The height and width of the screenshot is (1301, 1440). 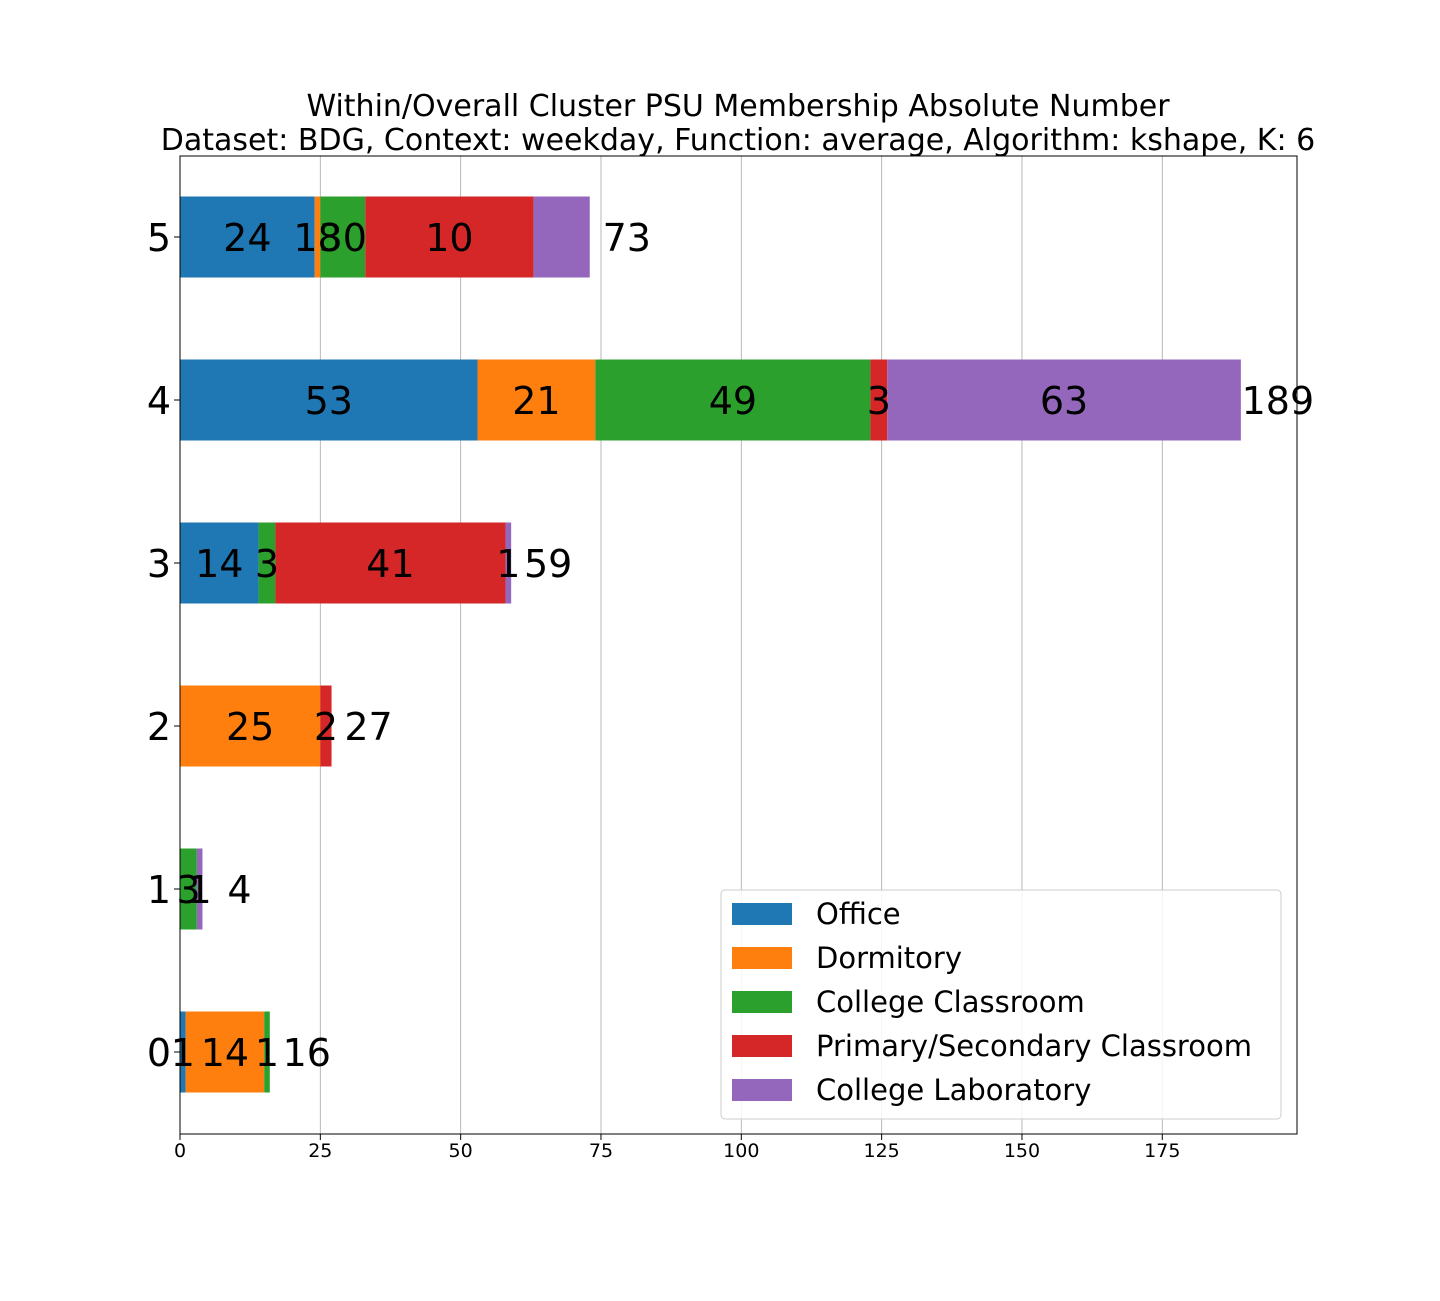 I want to click on x-tick-label: 25, so click(x=320, y=1151).